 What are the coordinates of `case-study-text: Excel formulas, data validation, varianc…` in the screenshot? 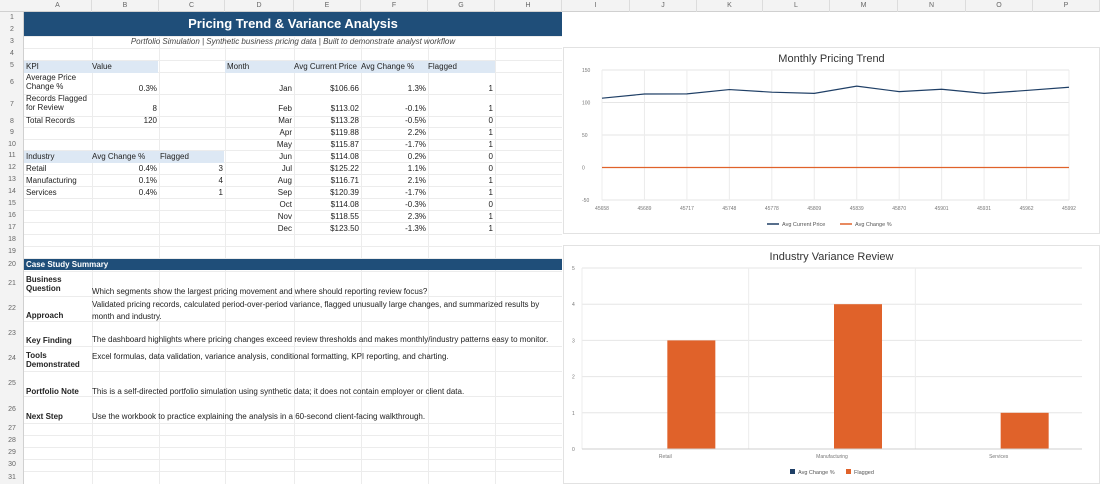 It's located at (270, 356).